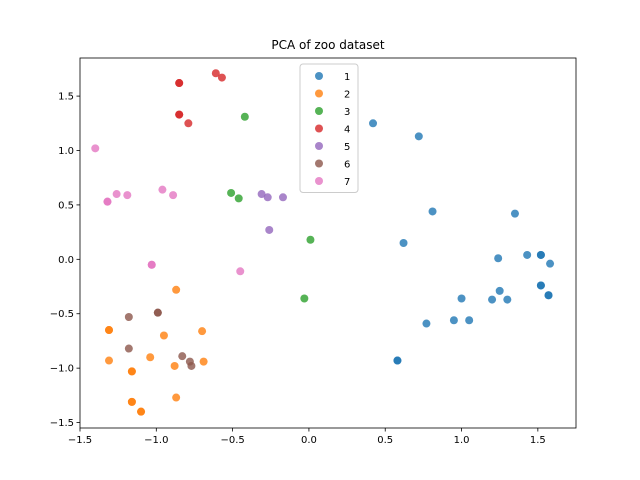  I want to click on legend-label-3: 3, so click(347, 112).